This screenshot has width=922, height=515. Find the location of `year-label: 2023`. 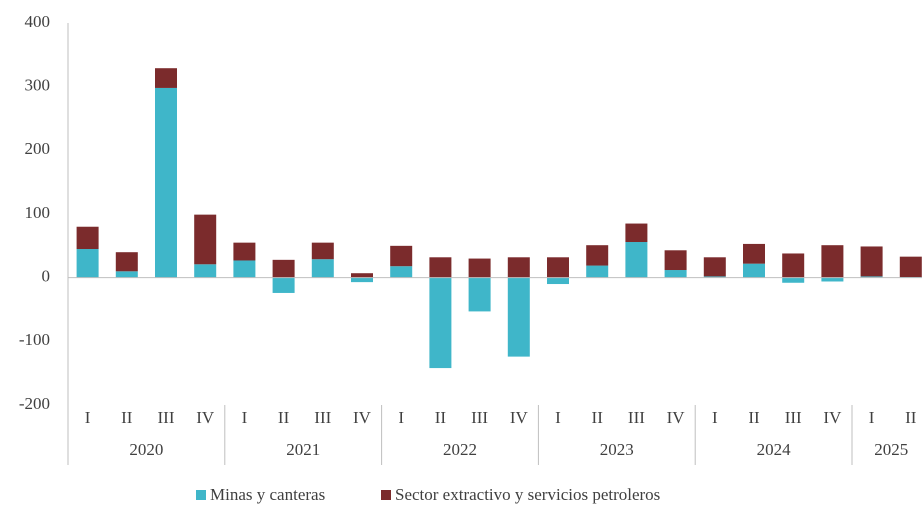

year-label: 2023 is located at coordinates (617, 449).